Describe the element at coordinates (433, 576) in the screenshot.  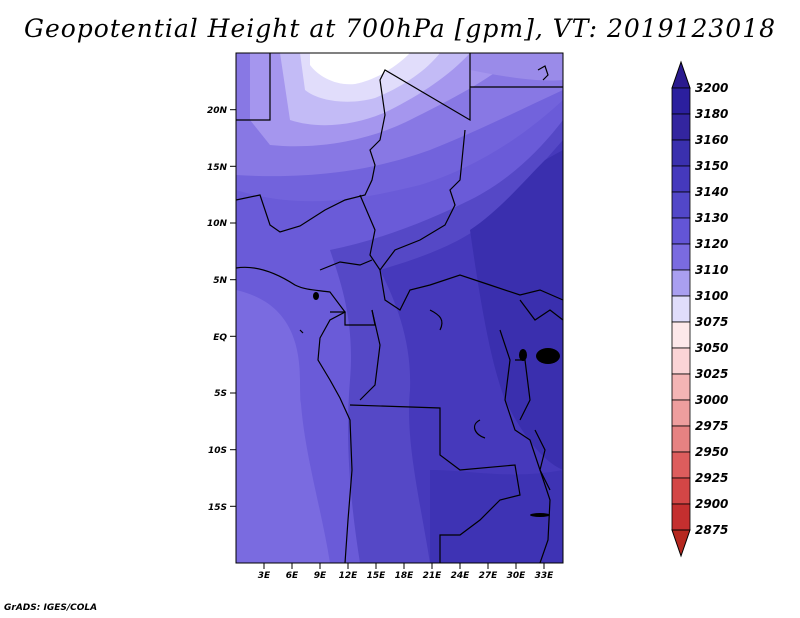
I see `lon-label-21e: 21E` at that location.